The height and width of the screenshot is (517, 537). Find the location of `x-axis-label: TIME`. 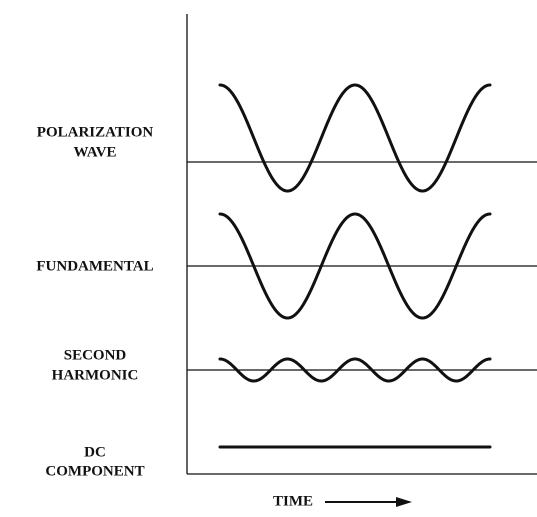

x-axis-label: TIME is located at coordinates (293, 501).